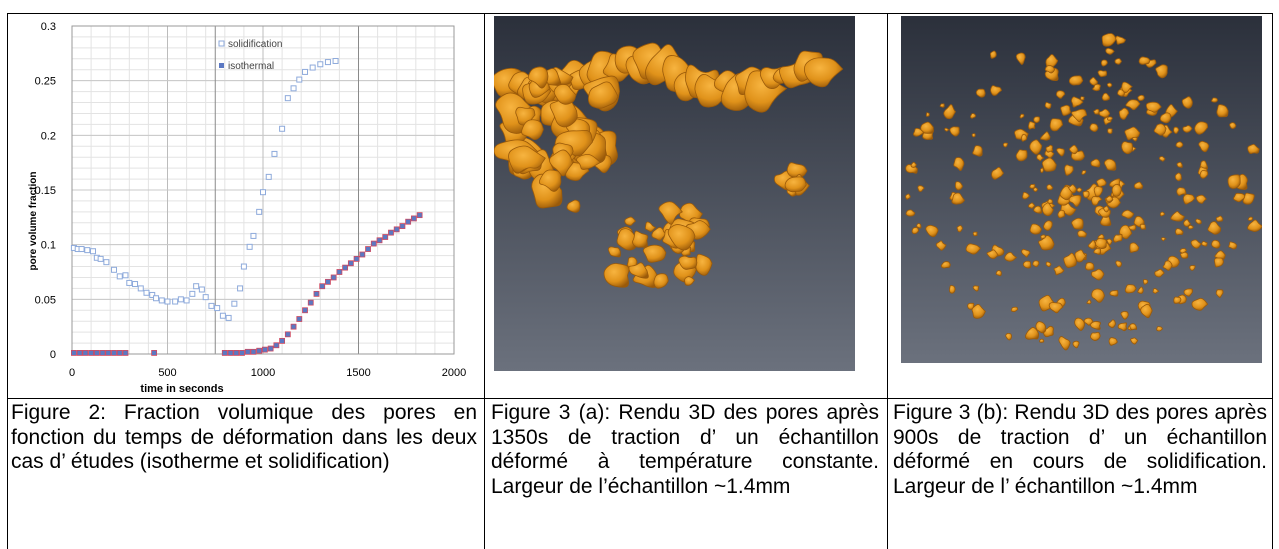 The width and height of the screenshot is (1279, 549). Describe the element at coordinates (45, 191) in the screenshot. I see `y-tick-label: 0.15` at that location.